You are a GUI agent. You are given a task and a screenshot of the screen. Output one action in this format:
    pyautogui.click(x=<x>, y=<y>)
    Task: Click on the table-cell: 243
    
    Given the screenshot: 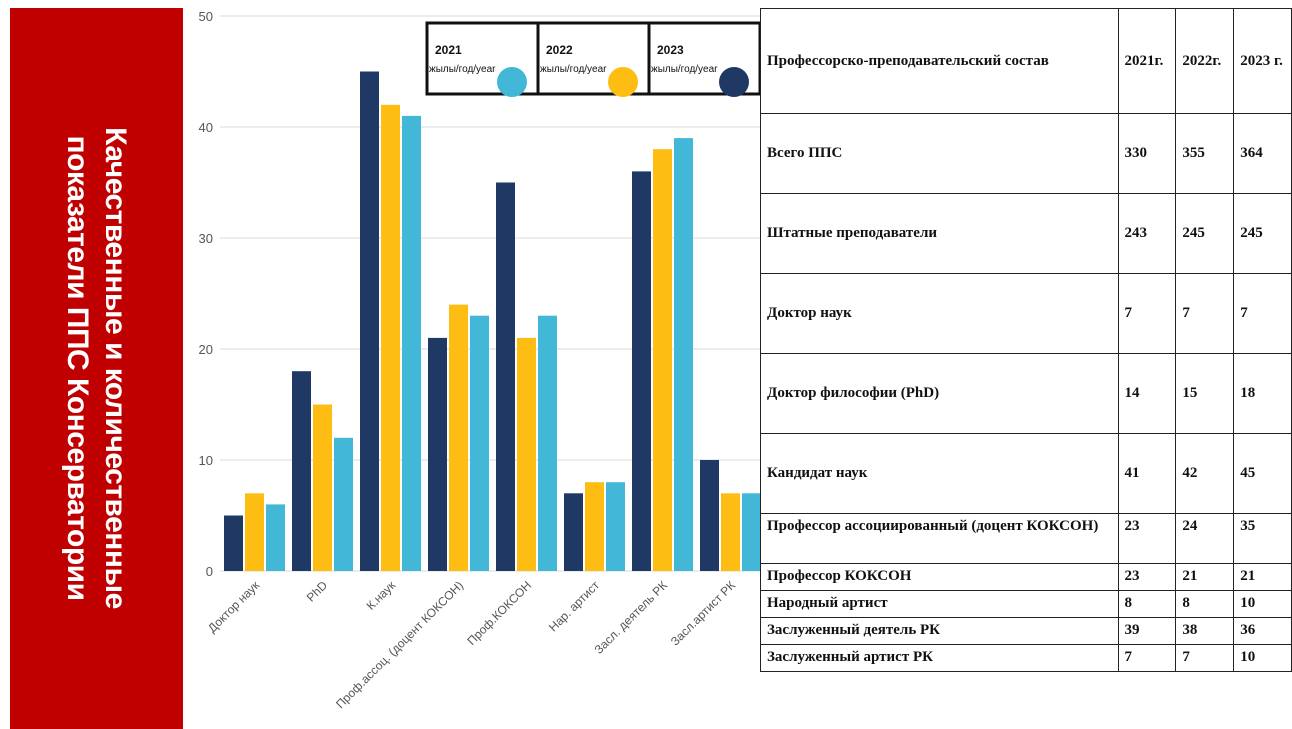 What is the action you would take?
    pyautogui.click(x=1147, y=233)
    